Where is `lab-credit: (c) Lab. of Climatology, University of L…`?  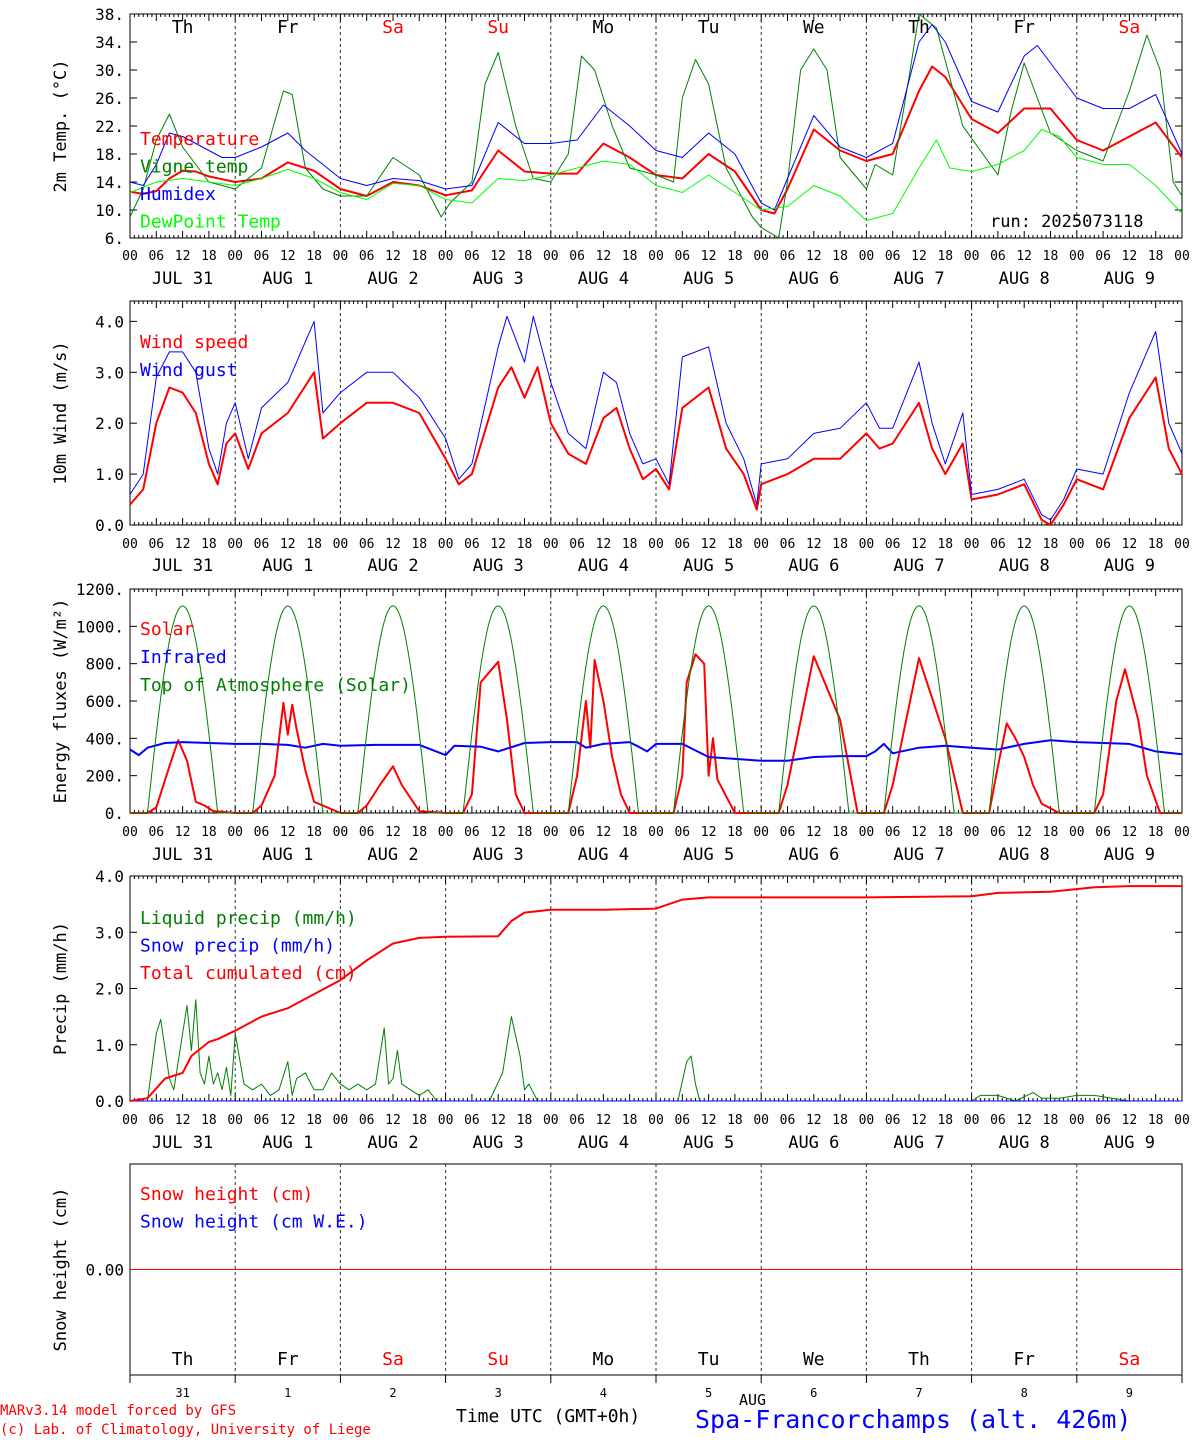 lab-credit: (c) Lab. of Climatology, University of L… is located at coordinates (185, 1430).